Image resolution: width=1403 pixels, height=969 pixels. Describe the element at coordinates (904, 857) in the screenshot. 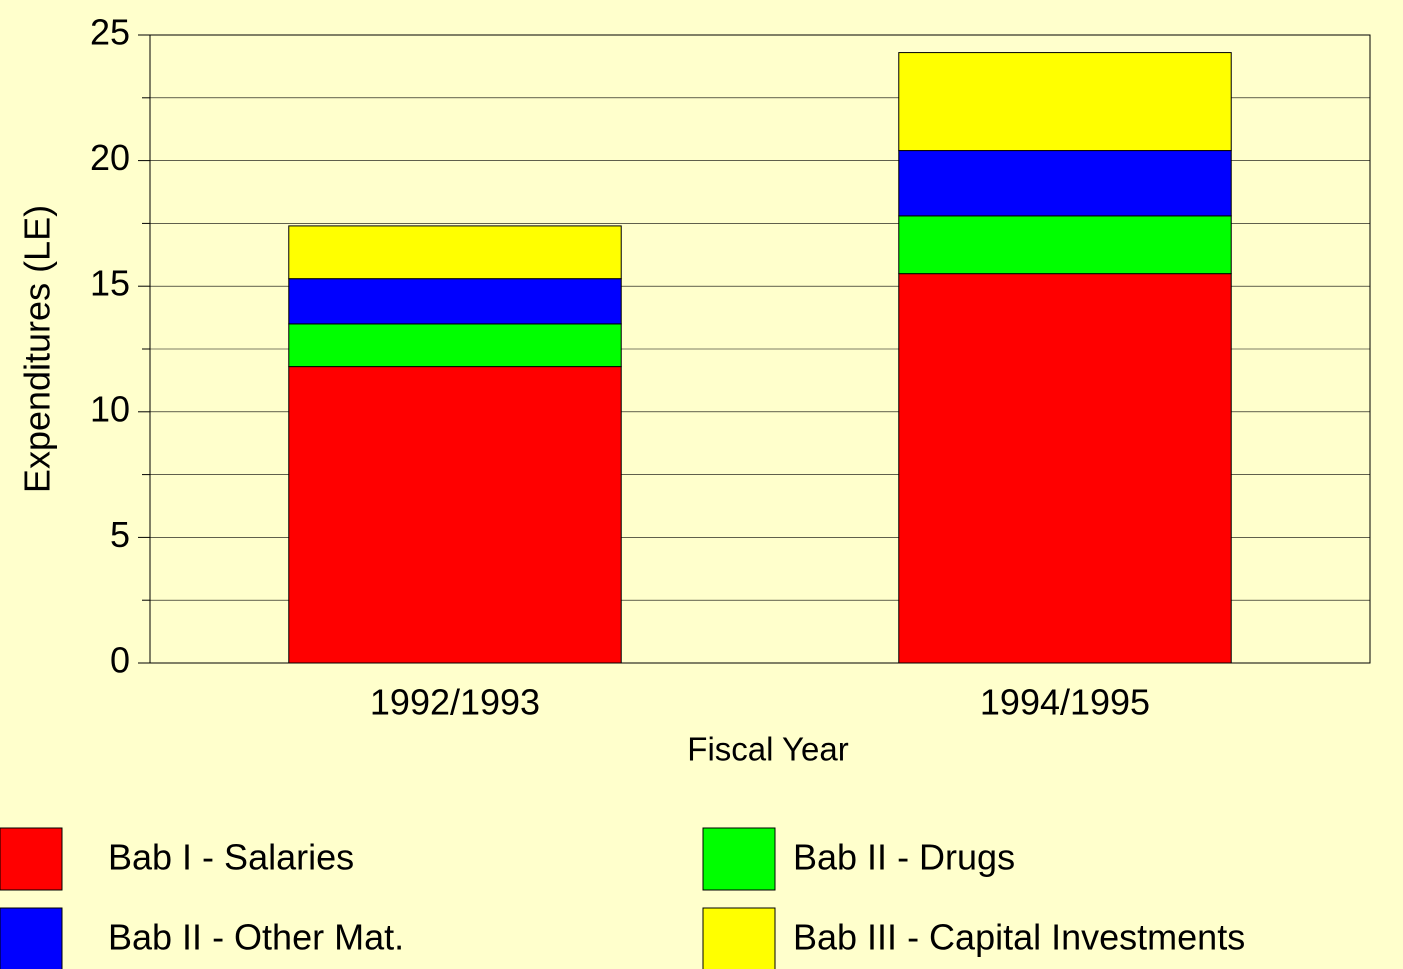

I see `legend-label: Bab II - Drugs` at that location.